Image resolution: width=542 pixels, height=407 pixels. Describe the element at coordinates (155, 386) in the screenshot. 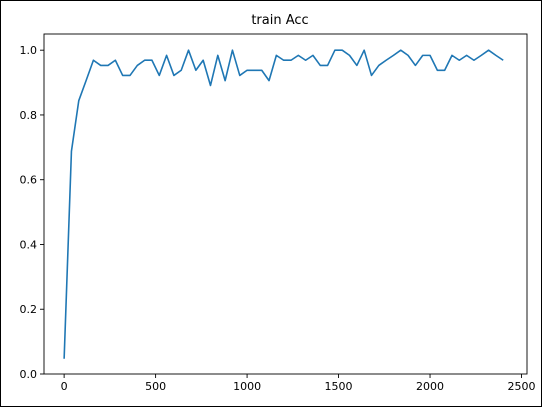

I see `x-tick-label: 500` at that location.